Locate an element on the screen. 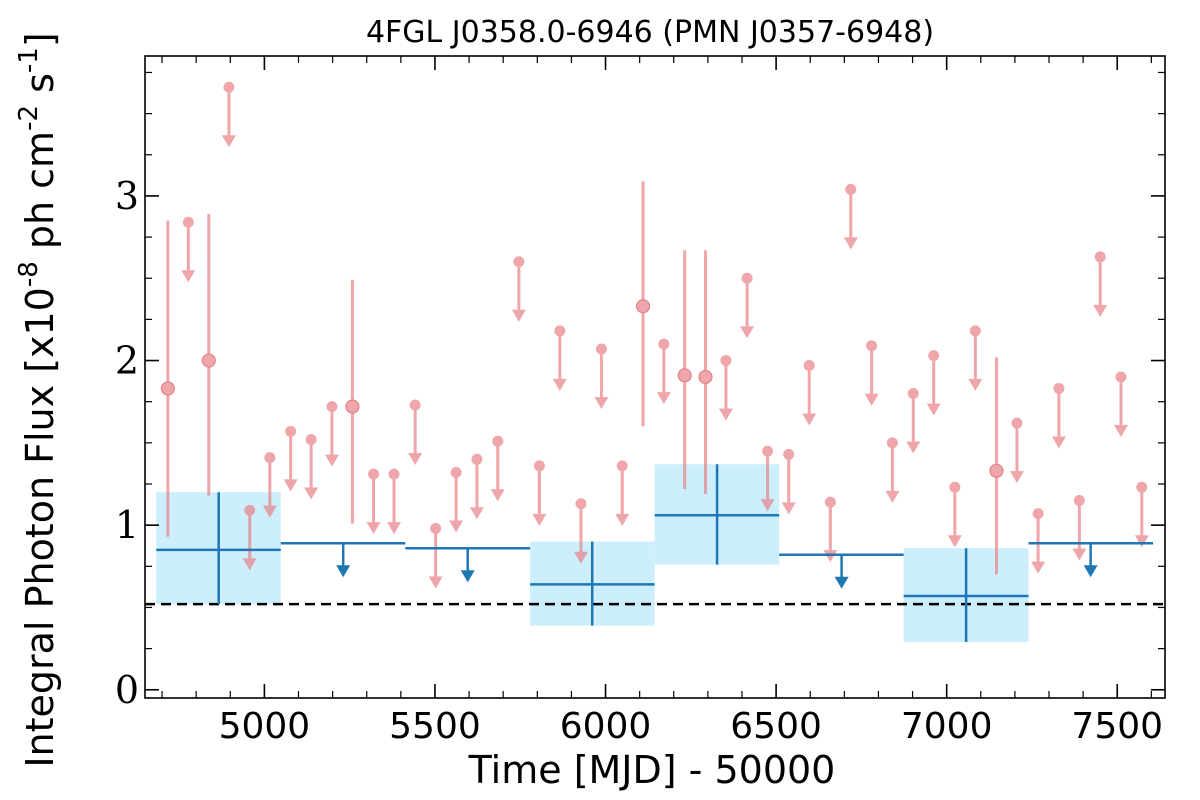 The height and width of the screenshot is (800, 1200). y-axis-label: Integral Photon Flux [x10-8 ph cm-2 s-1] is located at coordinates (38, 399).